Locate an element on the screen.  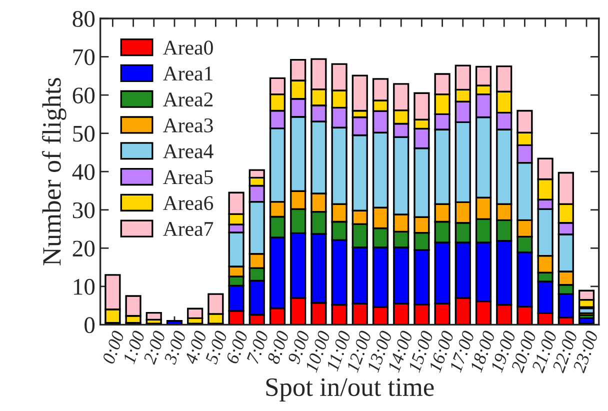
y-tick-label: 20 is located at coordinates (83, 248).